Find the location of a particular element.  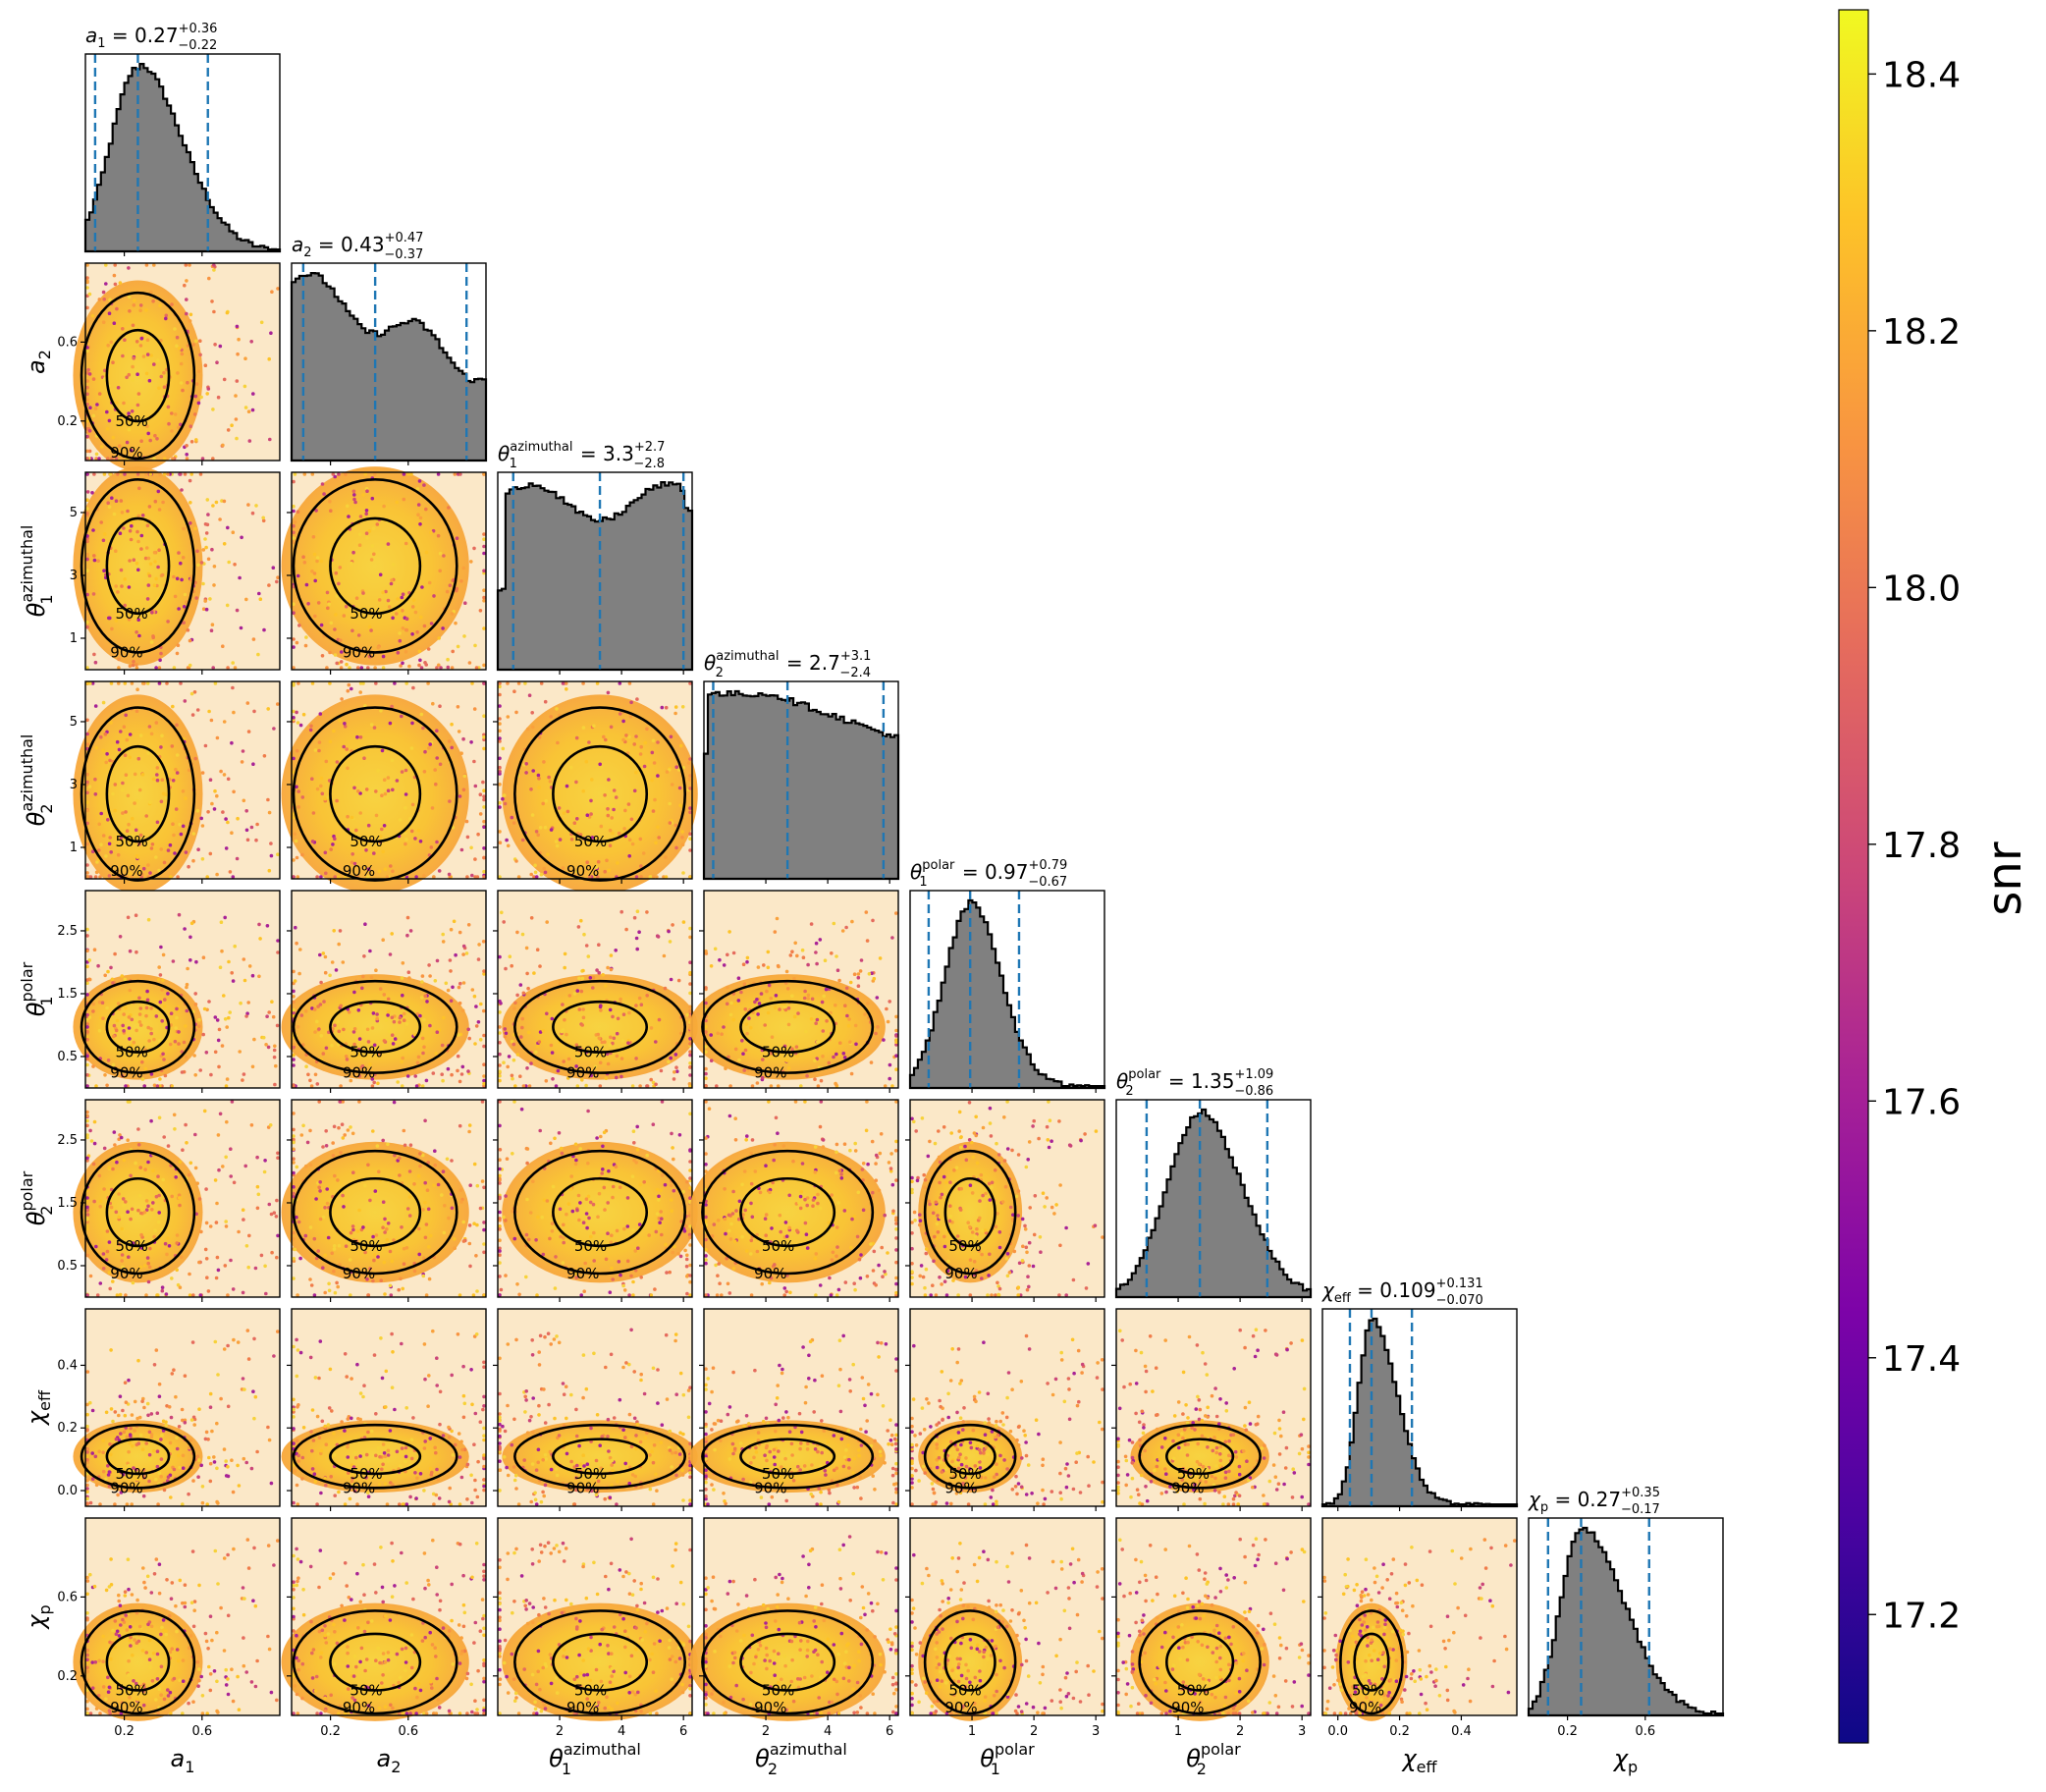

y-tick-label: 1.5 is located at coordinates (67, 994).